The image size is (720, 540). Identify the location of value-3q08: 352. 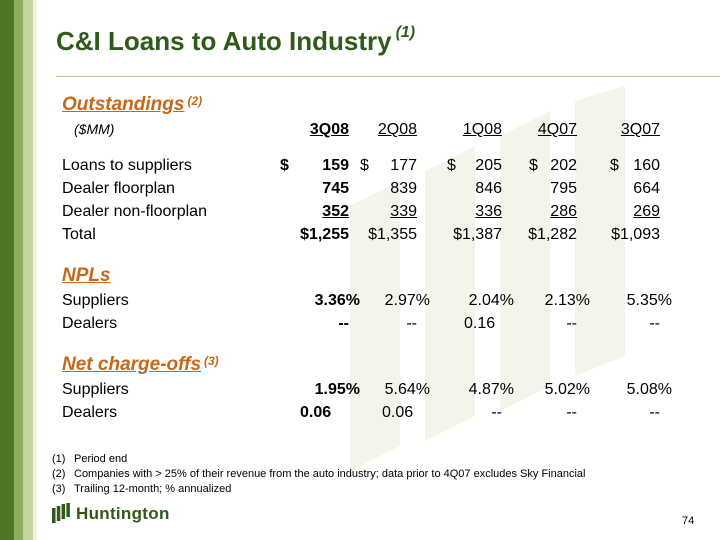
(335, 211).